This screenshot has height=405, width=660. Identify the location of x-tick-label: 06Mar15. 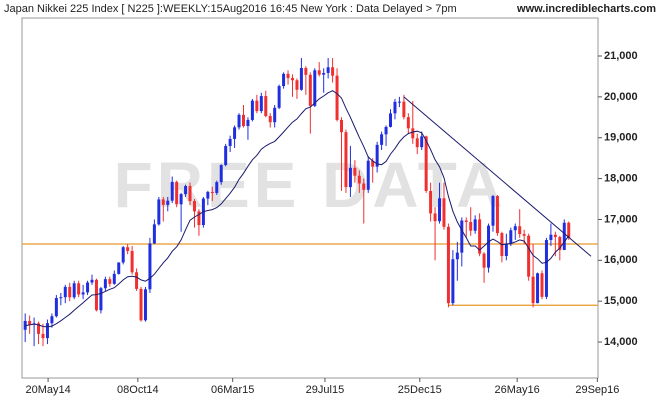
(232, 390).